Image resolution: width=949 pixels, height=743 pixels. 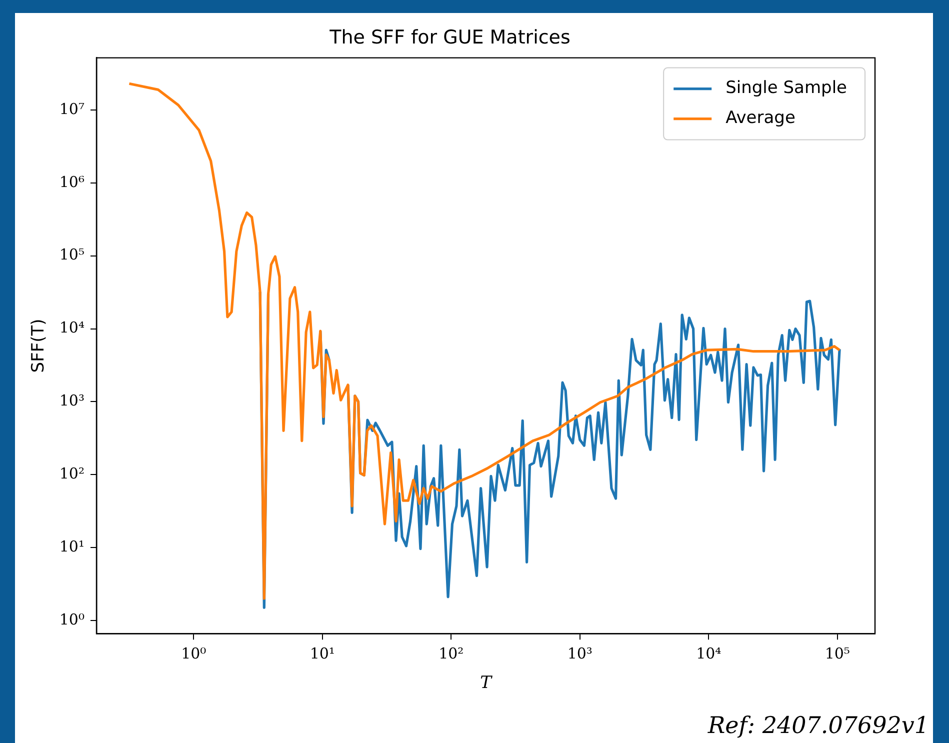 I want to click on text: Ref: 2407.07692v1, so click(x=818, y=726).